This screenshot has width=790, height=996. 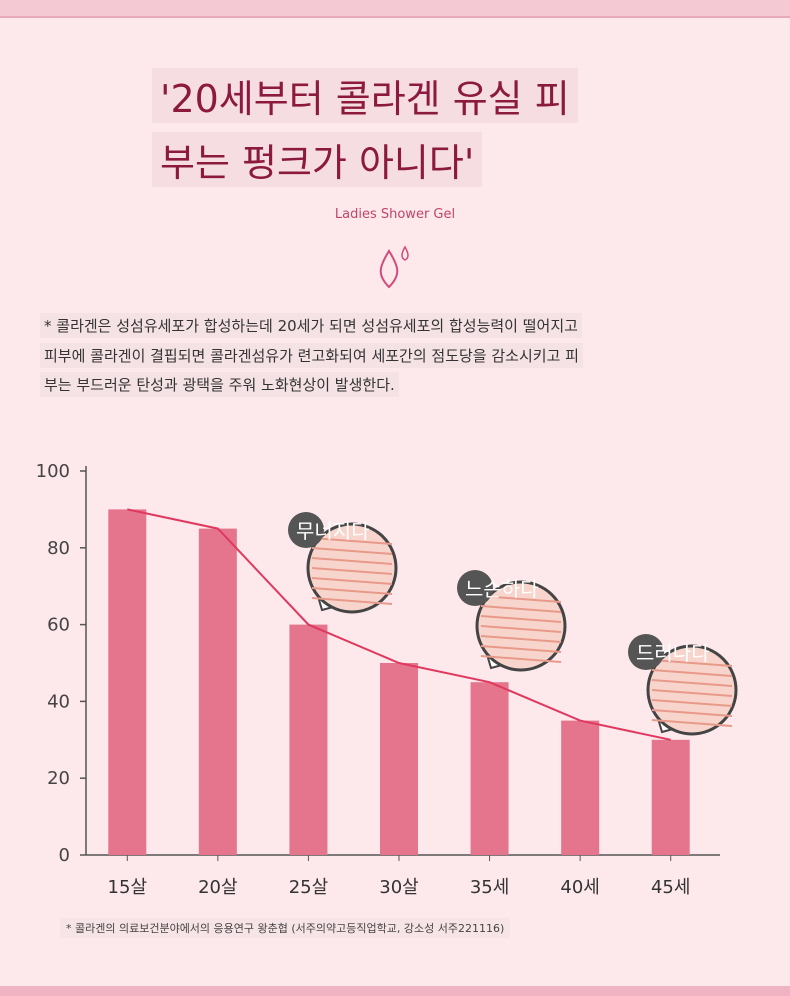 I want to click on description-line: 부는 부드러운 탄성과 광택을 주워 노화현상이 발생한다., so click(x=219, y=384).